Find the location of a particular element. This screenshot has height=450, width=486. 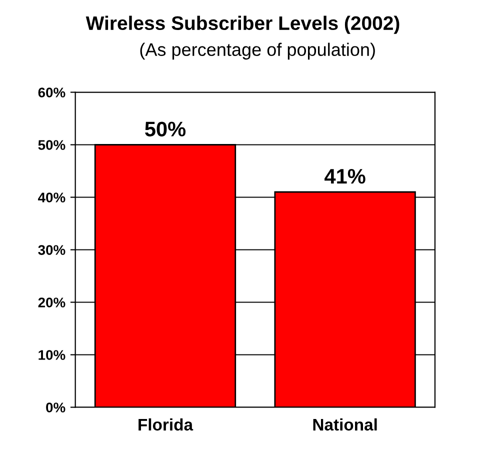

y-tick-label: 20% is located at coordinates (52, 303).